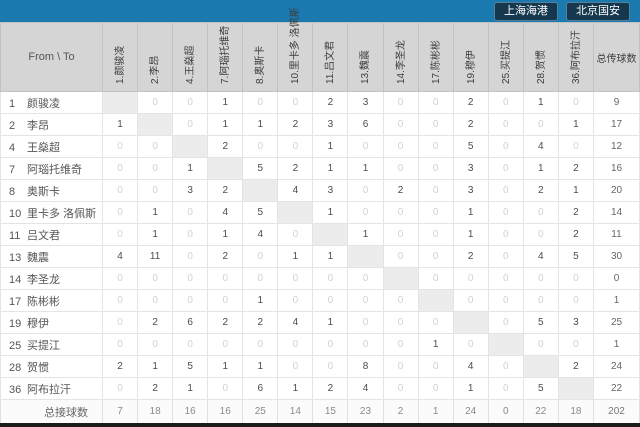 This screenshot has height=427, width=640. Describe the element at coordinates (51, 57) in the screenshot. I see `corner-from-to-label: From \ To` at that location.